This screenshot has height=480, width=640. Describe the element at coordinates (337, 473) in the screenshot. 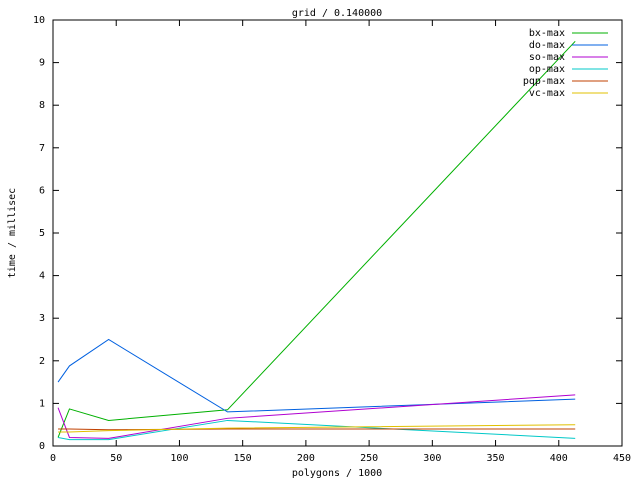

I see `x-axis-label: polygons / 1000` at that location.